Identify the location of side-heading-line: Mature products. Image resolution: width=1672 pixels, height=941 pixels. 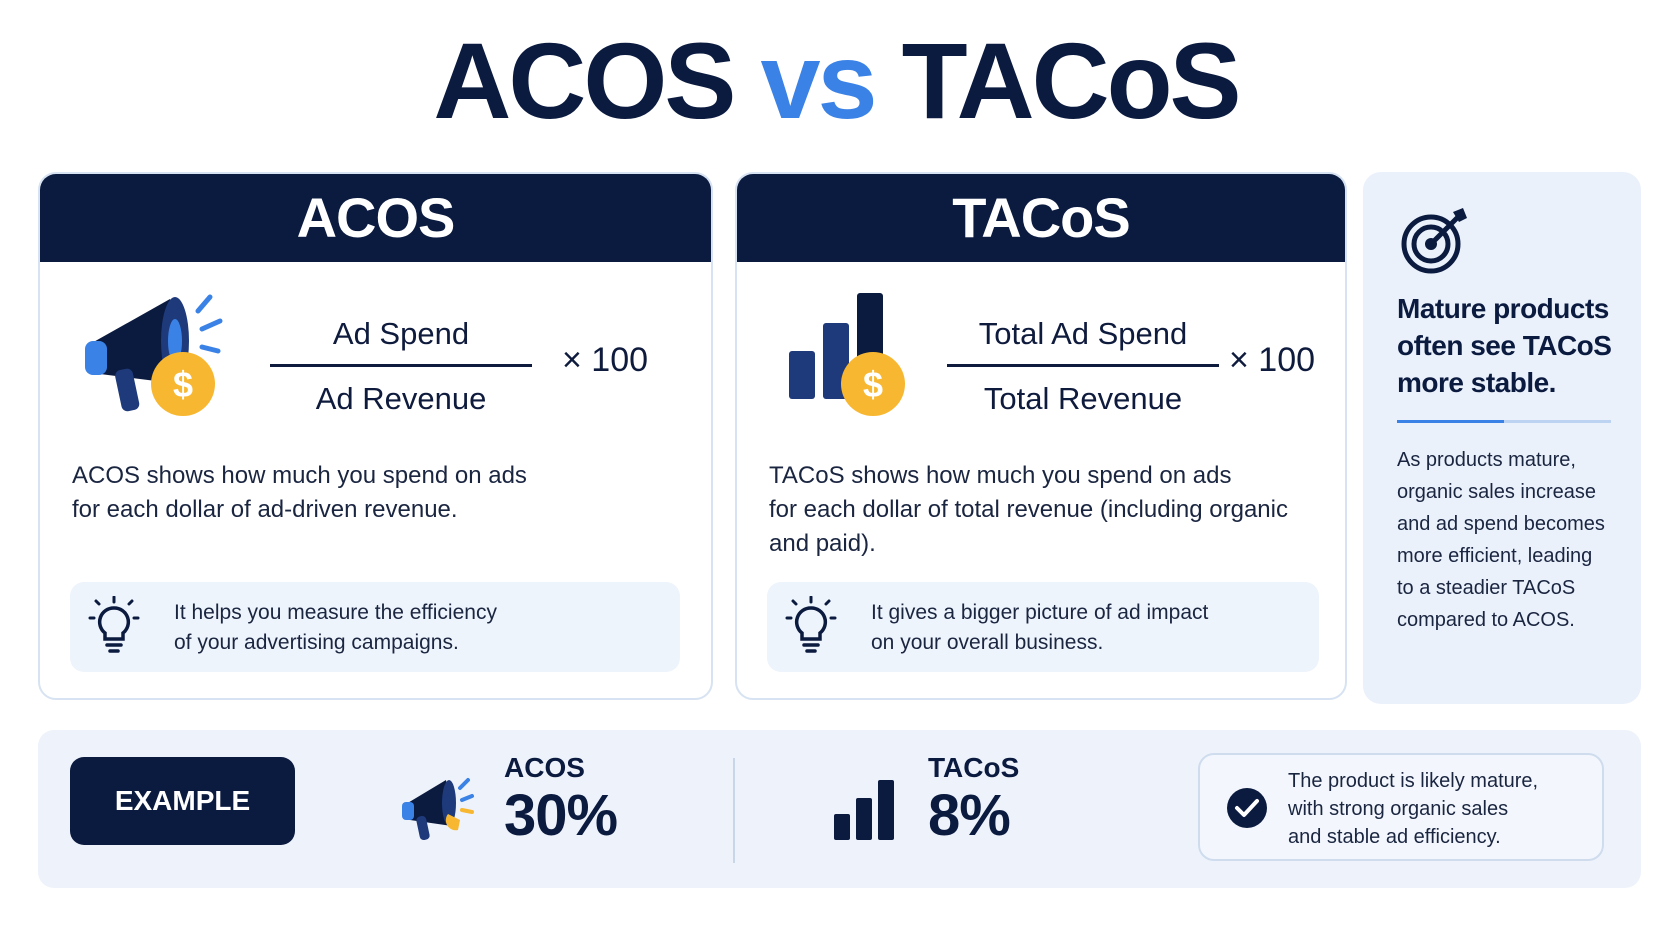
(1503, 308).